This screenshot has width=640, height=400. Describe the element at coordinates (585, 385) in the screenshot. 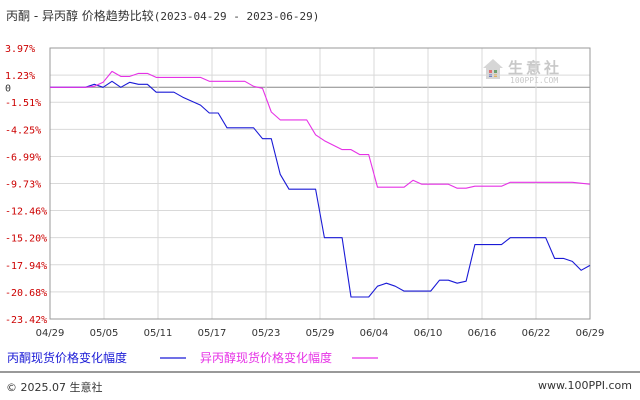

I see `footer-site-link: www.100PPI.com` at that location.